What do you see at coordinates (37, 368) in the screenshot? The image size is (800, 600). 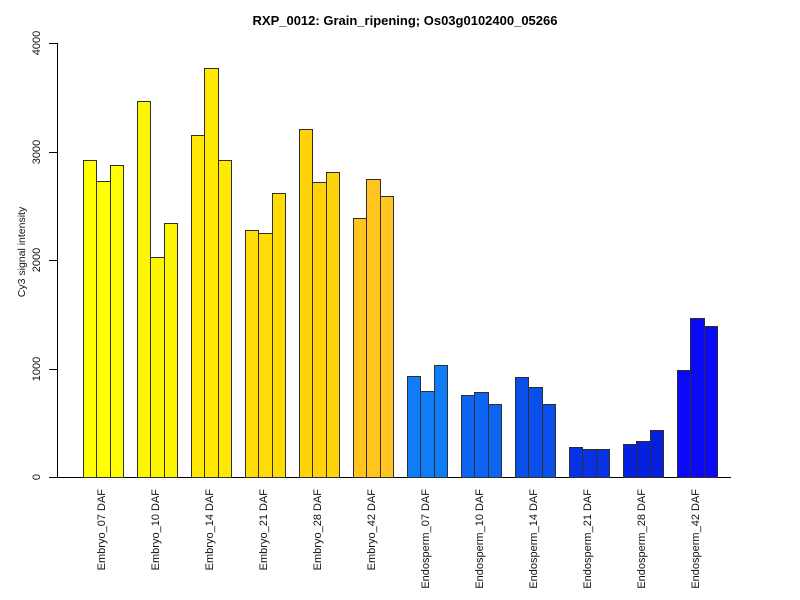 I see `y-tick-label: 1000` at bounding box center [37, 368].